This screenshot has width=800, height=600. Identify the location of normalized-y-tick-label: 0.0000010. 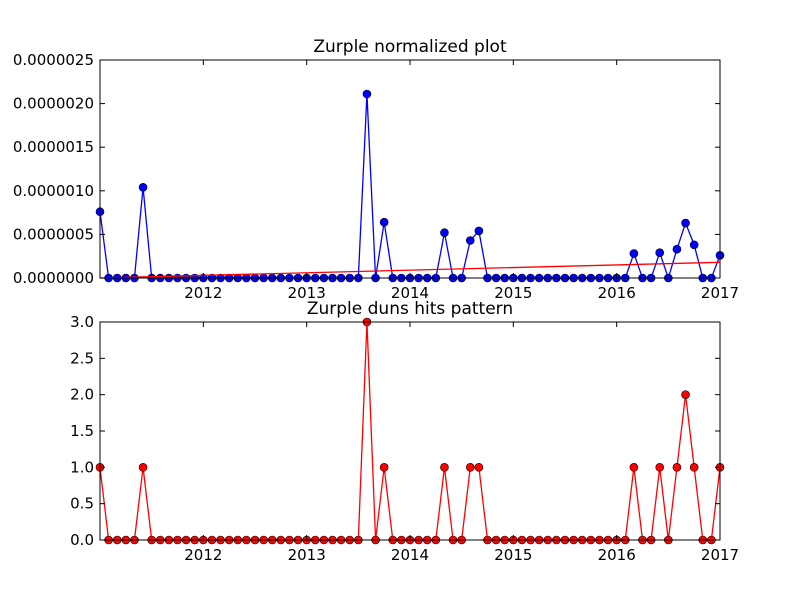
(53, 191).